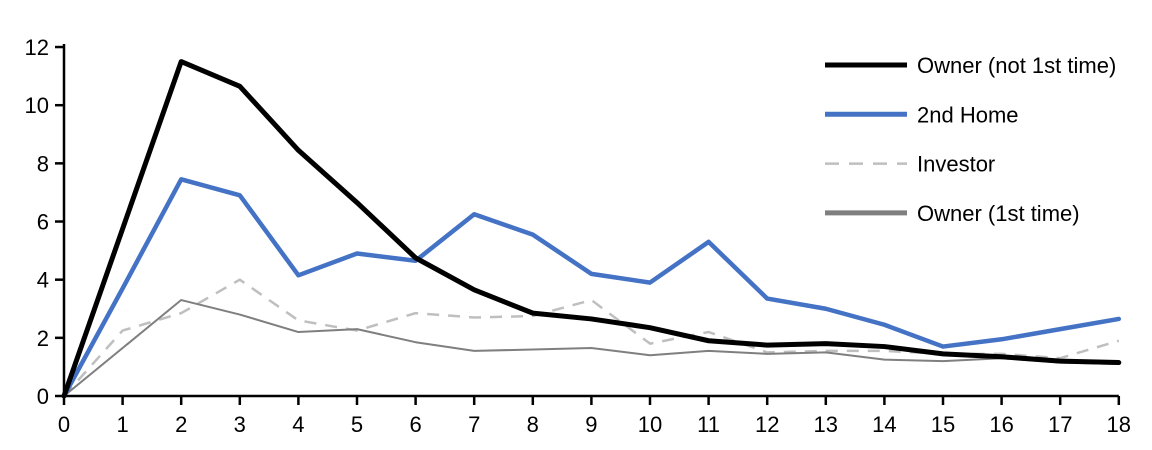  I want to click on x-tick-label: 5, so click(357, 424).